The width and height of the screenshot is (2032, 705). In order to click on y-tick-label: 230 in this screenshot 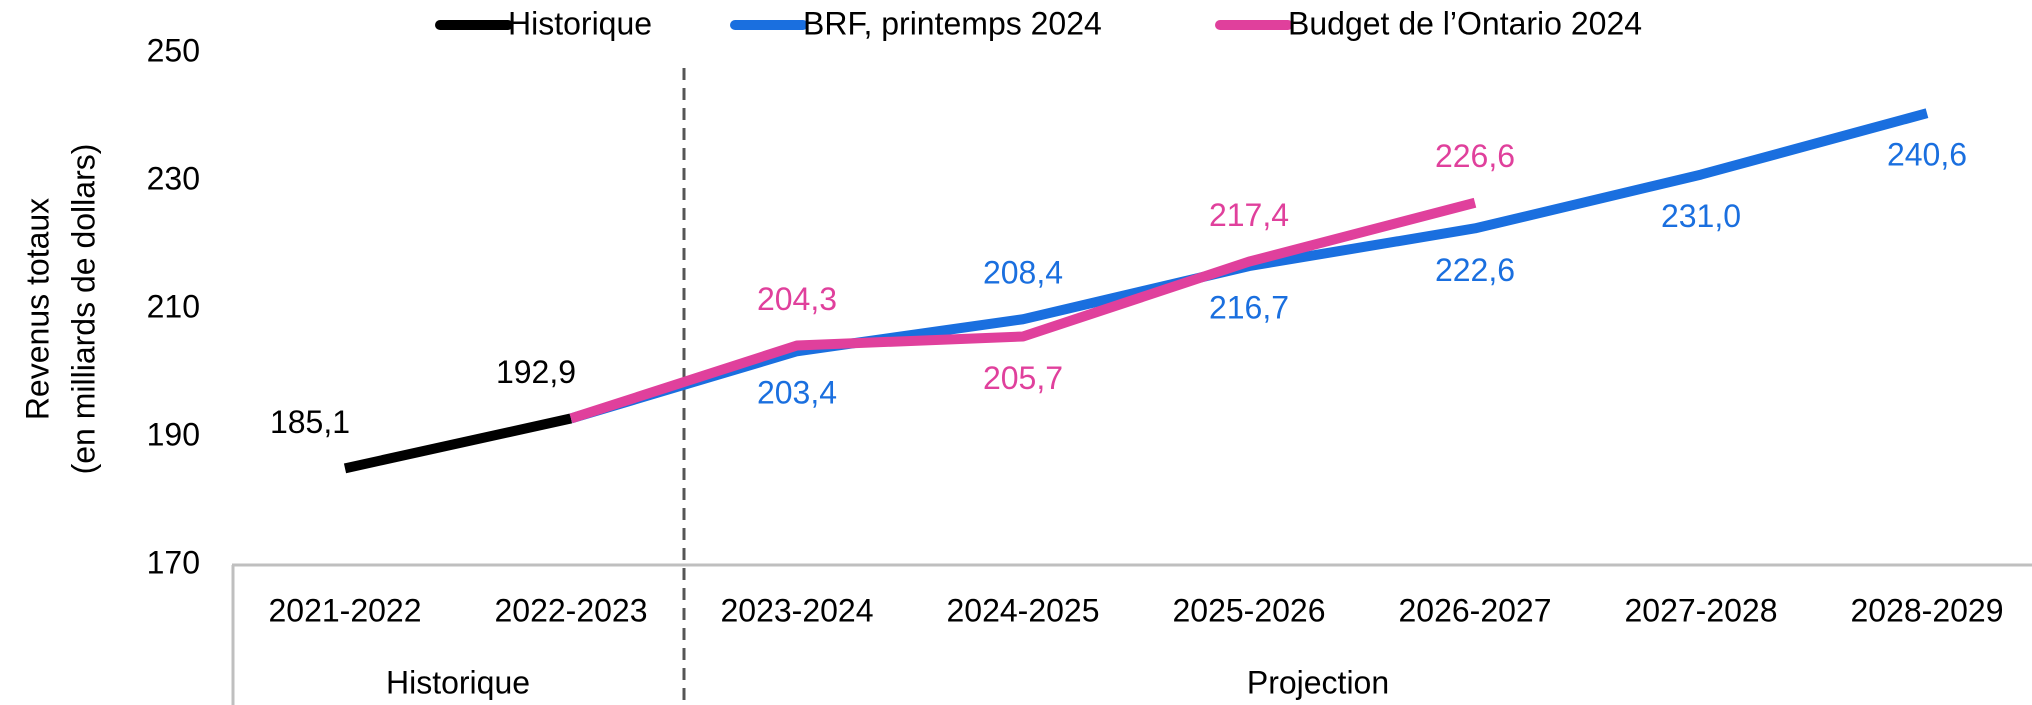, I will do `click(173, 178)`.